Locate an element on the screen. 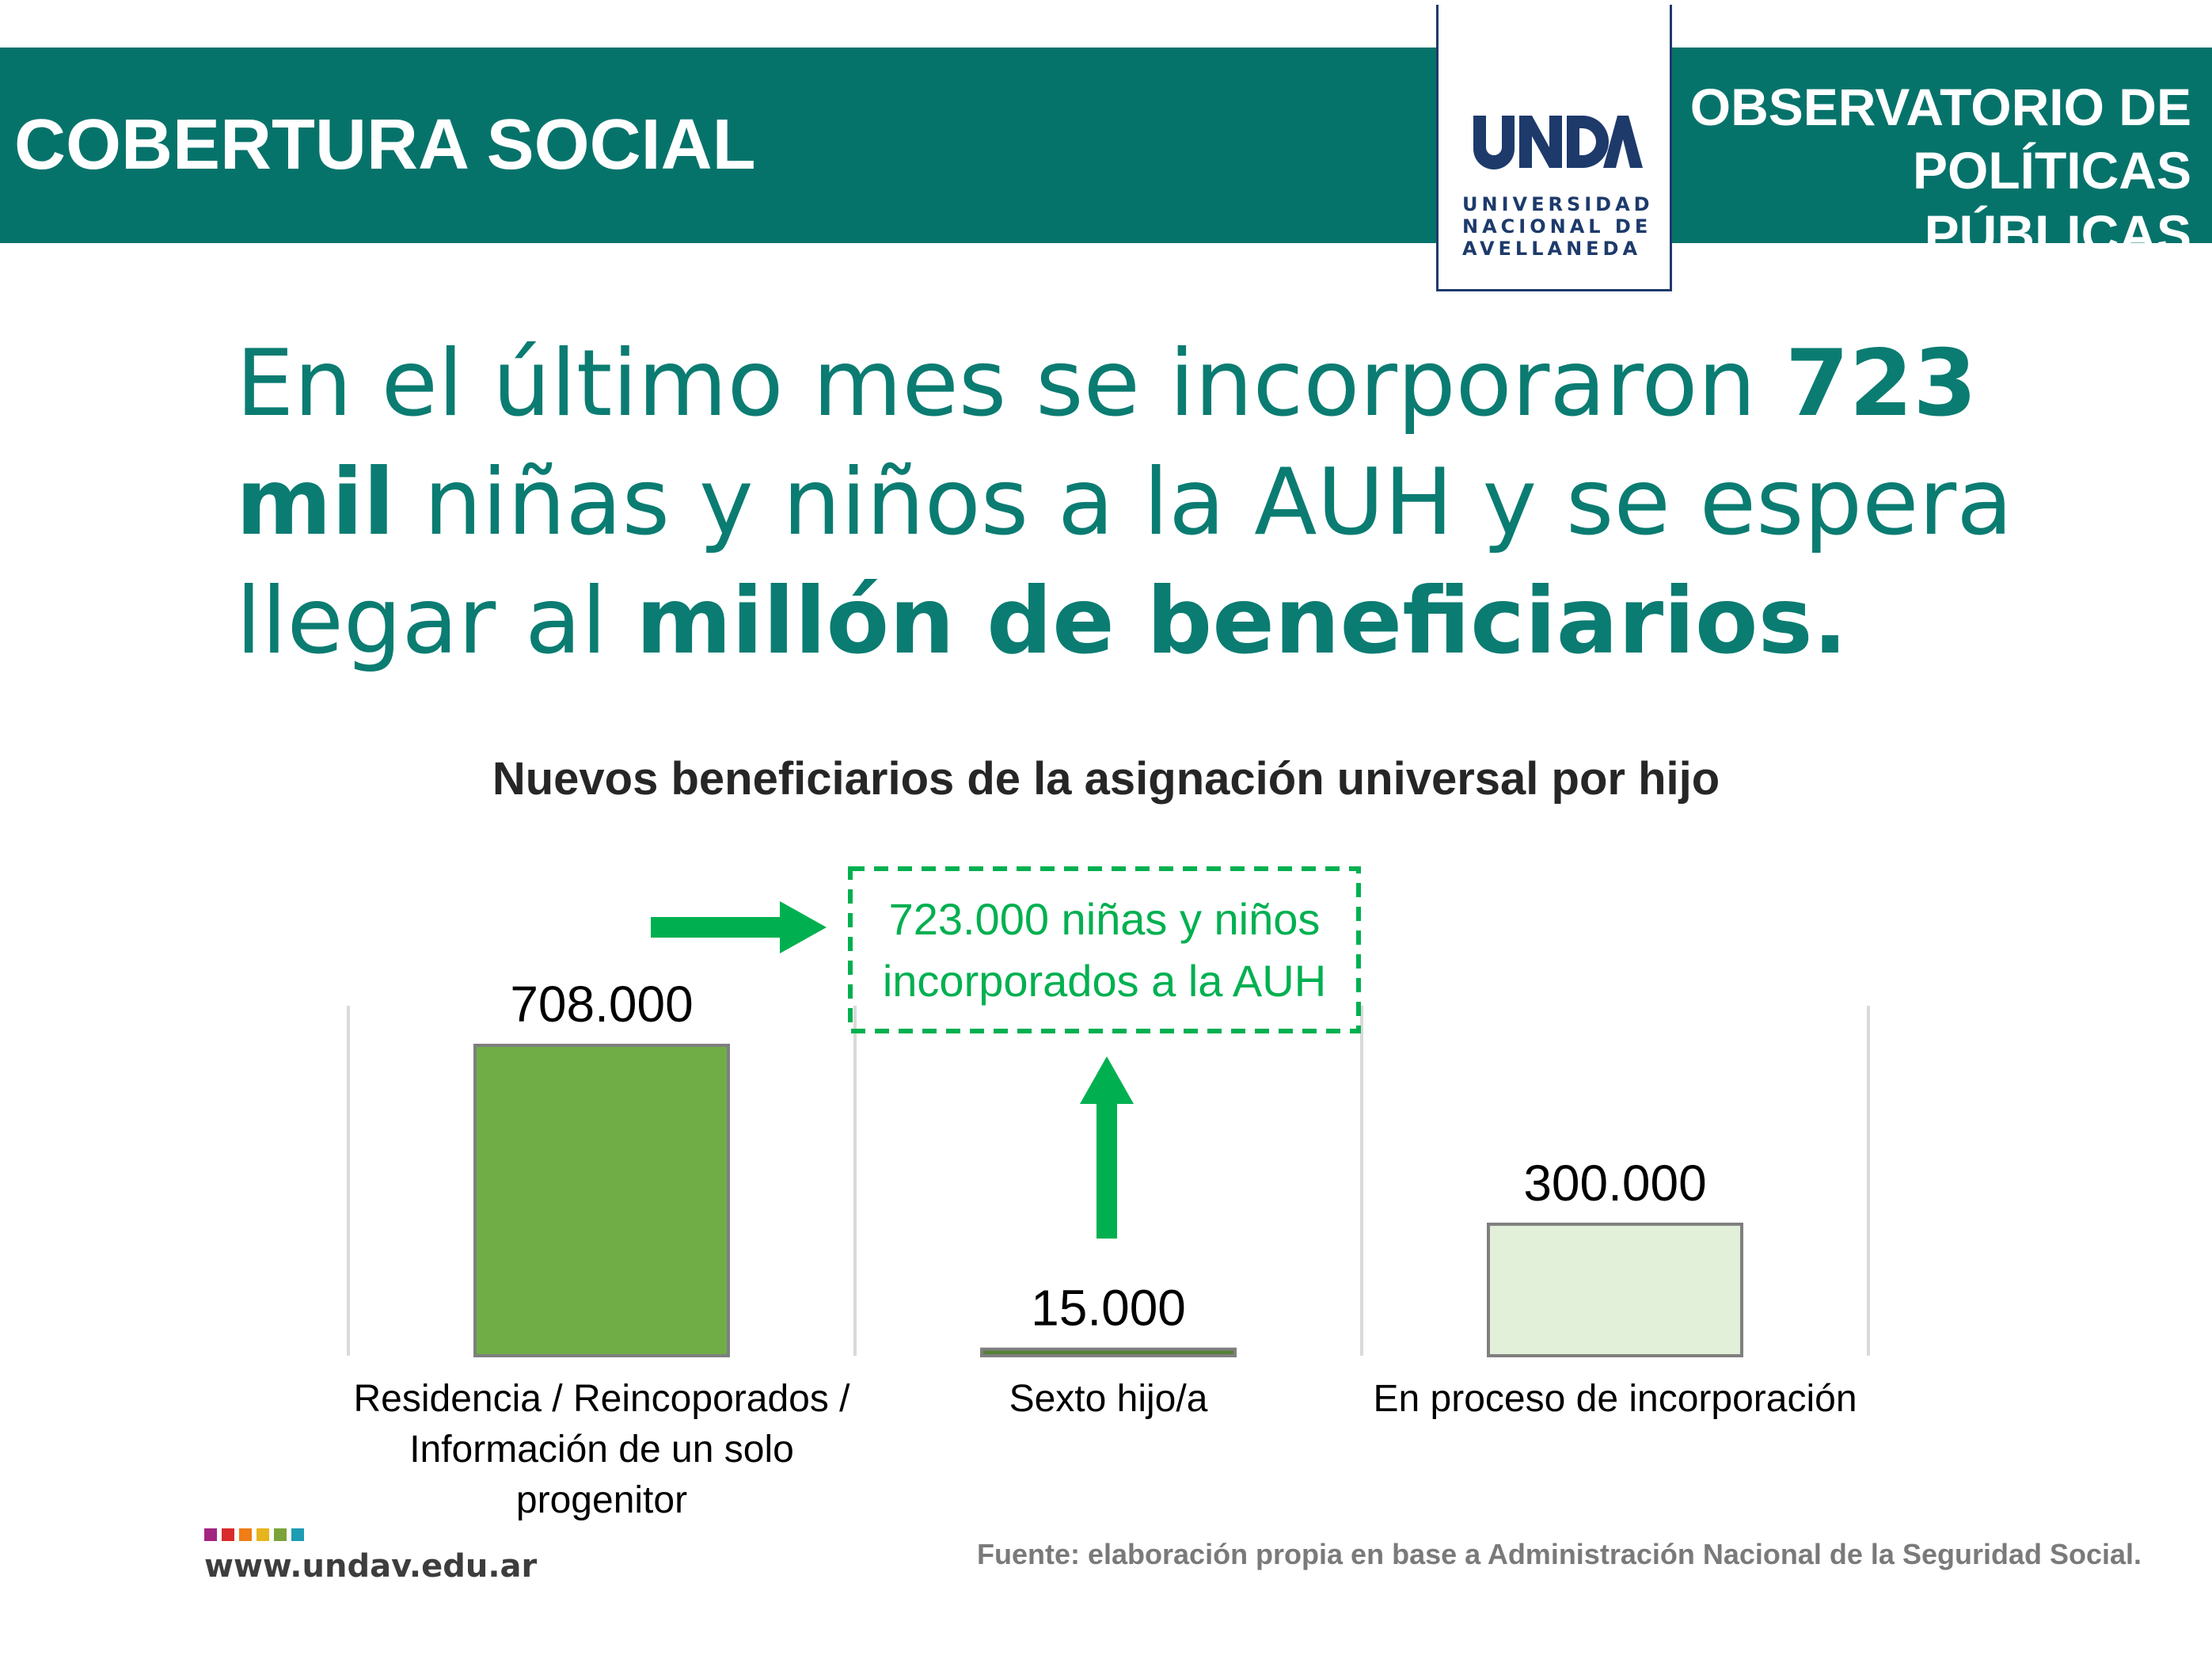 This screenshot has width=2212, height=1663. category-label-2: Sexto hijo/a is located at coordinates (1108, 1399).